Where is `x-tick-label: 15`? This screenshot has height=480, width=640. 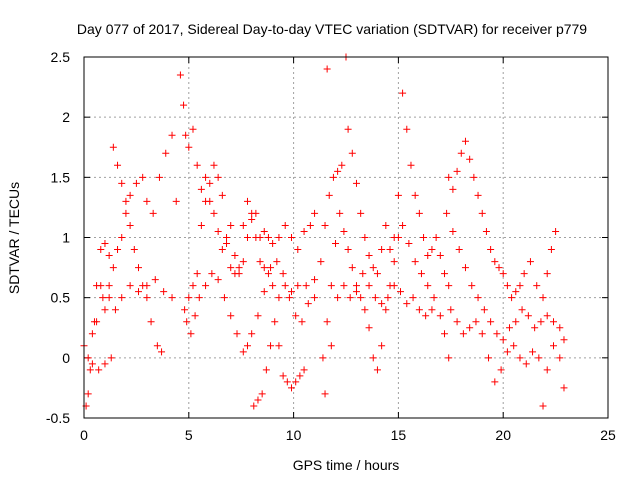
x-tick-label: 15 is located at coordinates (399, 435).